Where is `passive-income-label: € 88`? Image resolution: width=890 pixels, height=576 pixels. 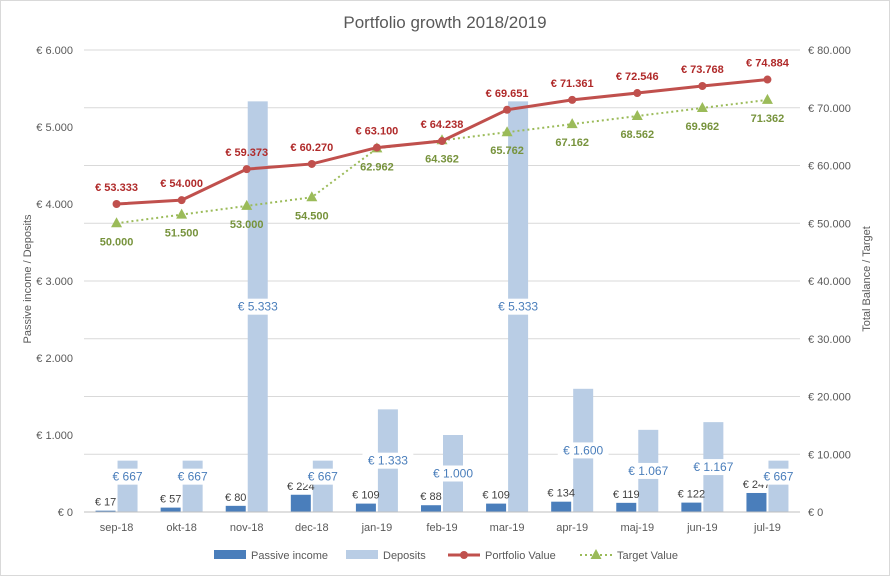 passive-income-label: € 88 is located at coordinates (430, 497).